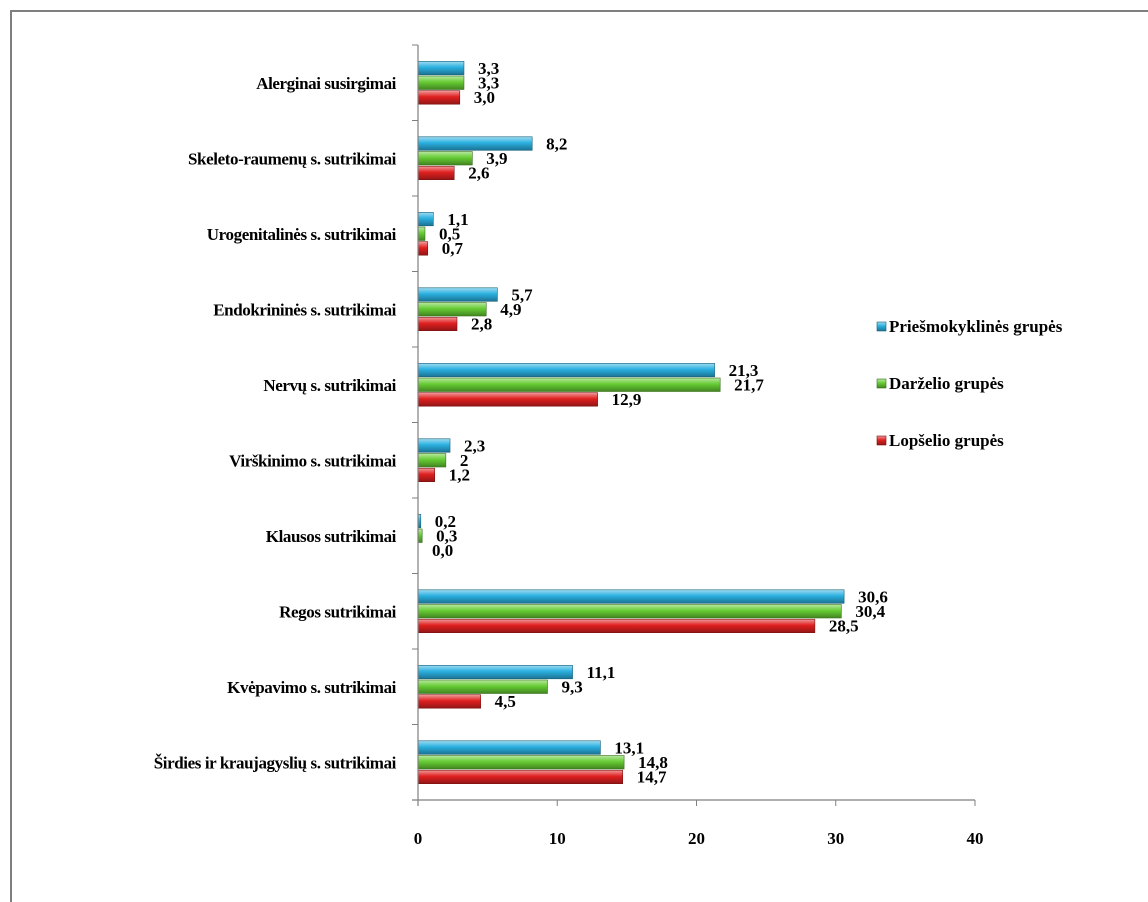  What do you see at coordinates (835, 838) in the screenshot?
I see `x-tick-label: 30` at bounding box center [835, 838].